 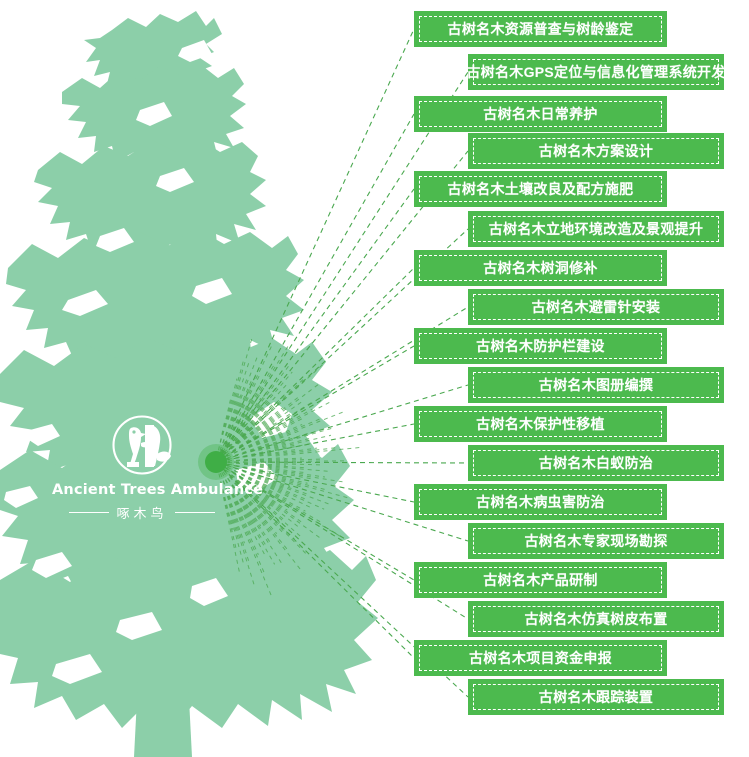 I want to click on node-label: 古树名木保护性移植, so click(x=540, y=424).